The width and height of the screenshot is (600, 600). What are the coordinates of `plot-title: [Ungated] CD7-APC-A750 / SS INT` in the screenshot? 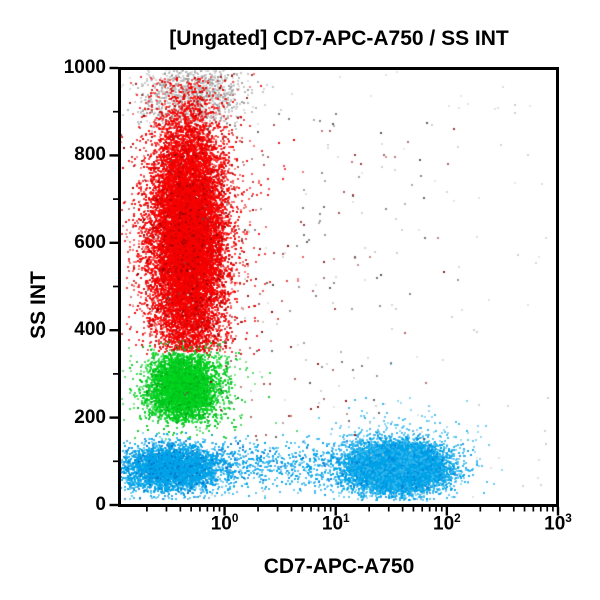 It's located at (339, 38).